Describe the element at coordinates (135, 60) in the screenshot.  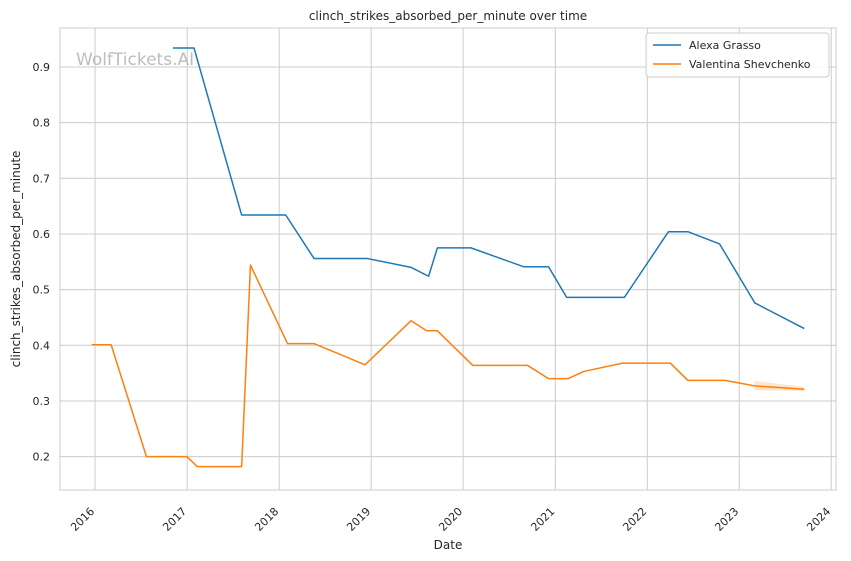
I see `watermark: WolfTickets.AI` at that location.